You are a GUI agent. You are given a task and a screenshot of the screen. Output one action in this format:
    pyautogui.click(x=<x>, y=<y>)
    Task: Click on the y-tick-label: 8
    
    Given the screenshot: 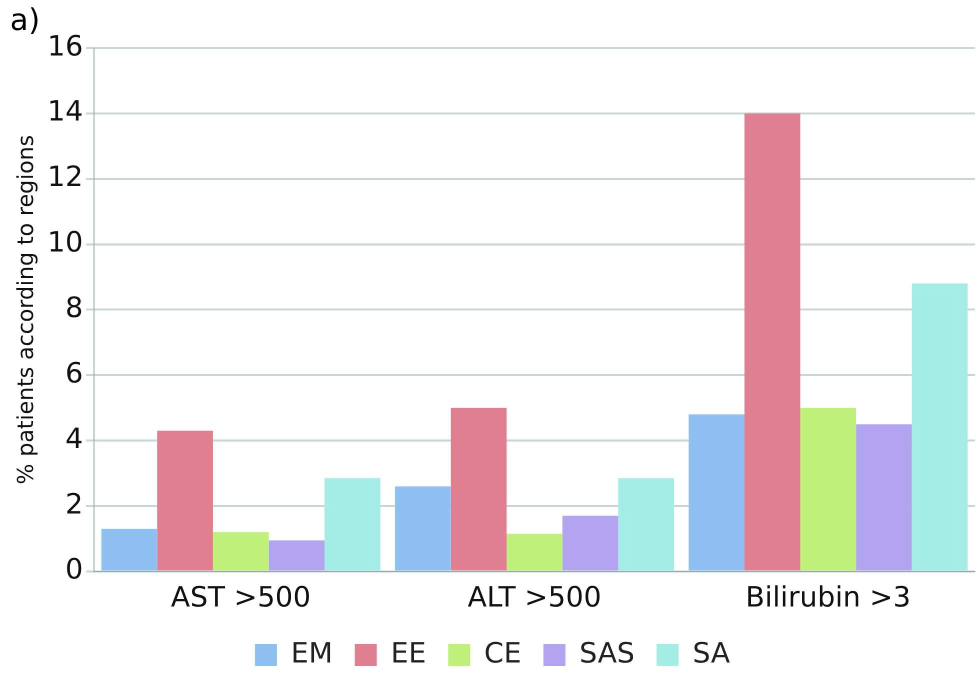 What is the action you would take?
    pyautogui.click(x=74, y=307)
    